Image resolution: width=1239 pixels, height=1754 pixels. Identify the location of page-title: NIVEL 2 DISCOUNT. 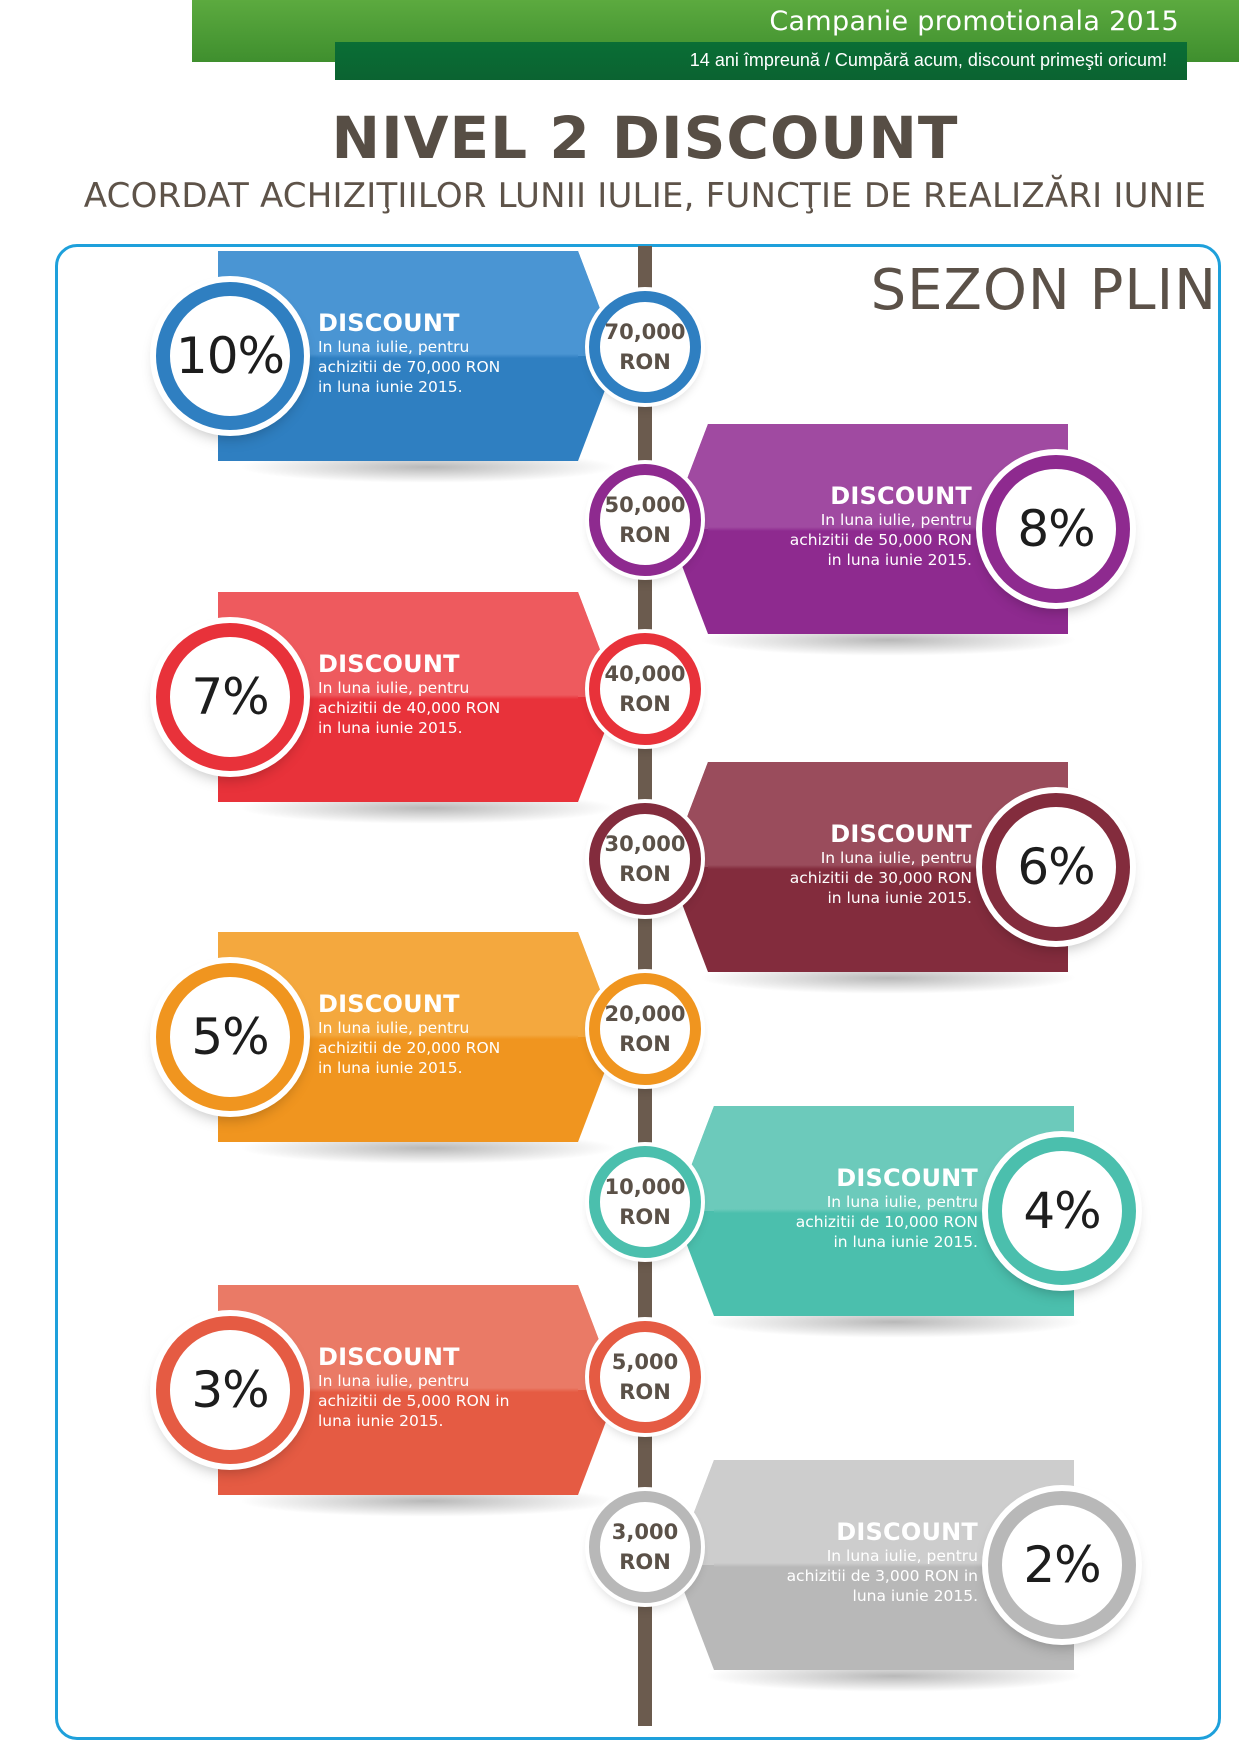
(645, 138).